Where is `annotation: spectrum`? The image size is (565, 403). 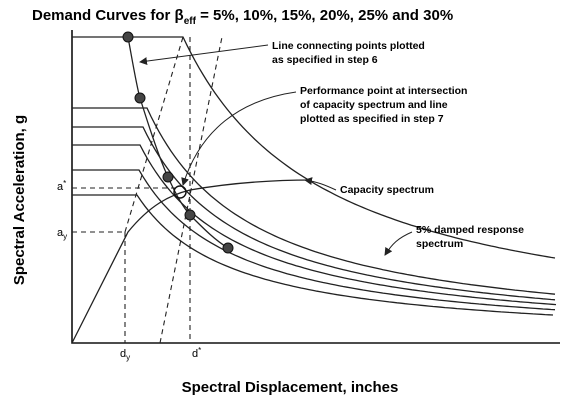
annotation: spectrum is located at coordinates (439, 244).